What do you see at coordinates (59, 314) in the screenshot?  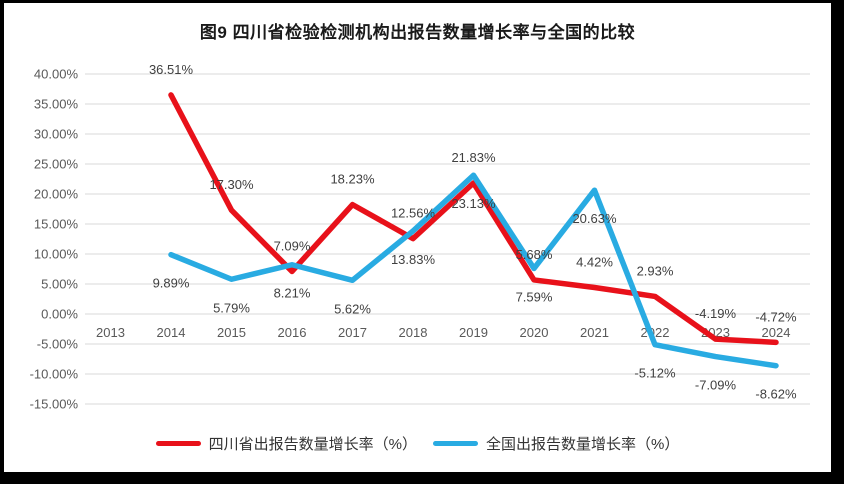 I see `y-tick-label: 0.00%` at bounding box center [59, 314].